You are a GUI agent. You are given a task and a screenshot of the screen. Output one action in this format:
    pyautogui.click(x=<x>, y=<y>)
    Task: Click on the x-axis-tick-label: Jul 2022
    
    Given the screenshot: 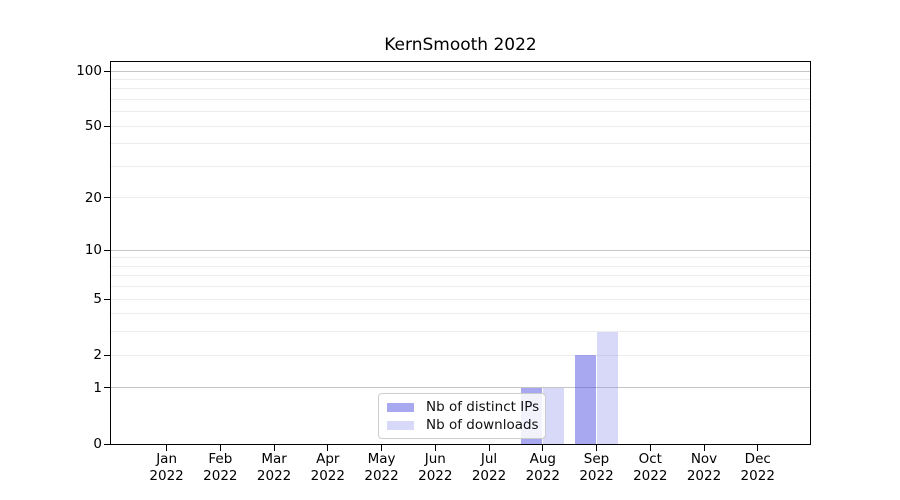 What is the action you would take?
    pyautogui.click(x=489, y=468)
    